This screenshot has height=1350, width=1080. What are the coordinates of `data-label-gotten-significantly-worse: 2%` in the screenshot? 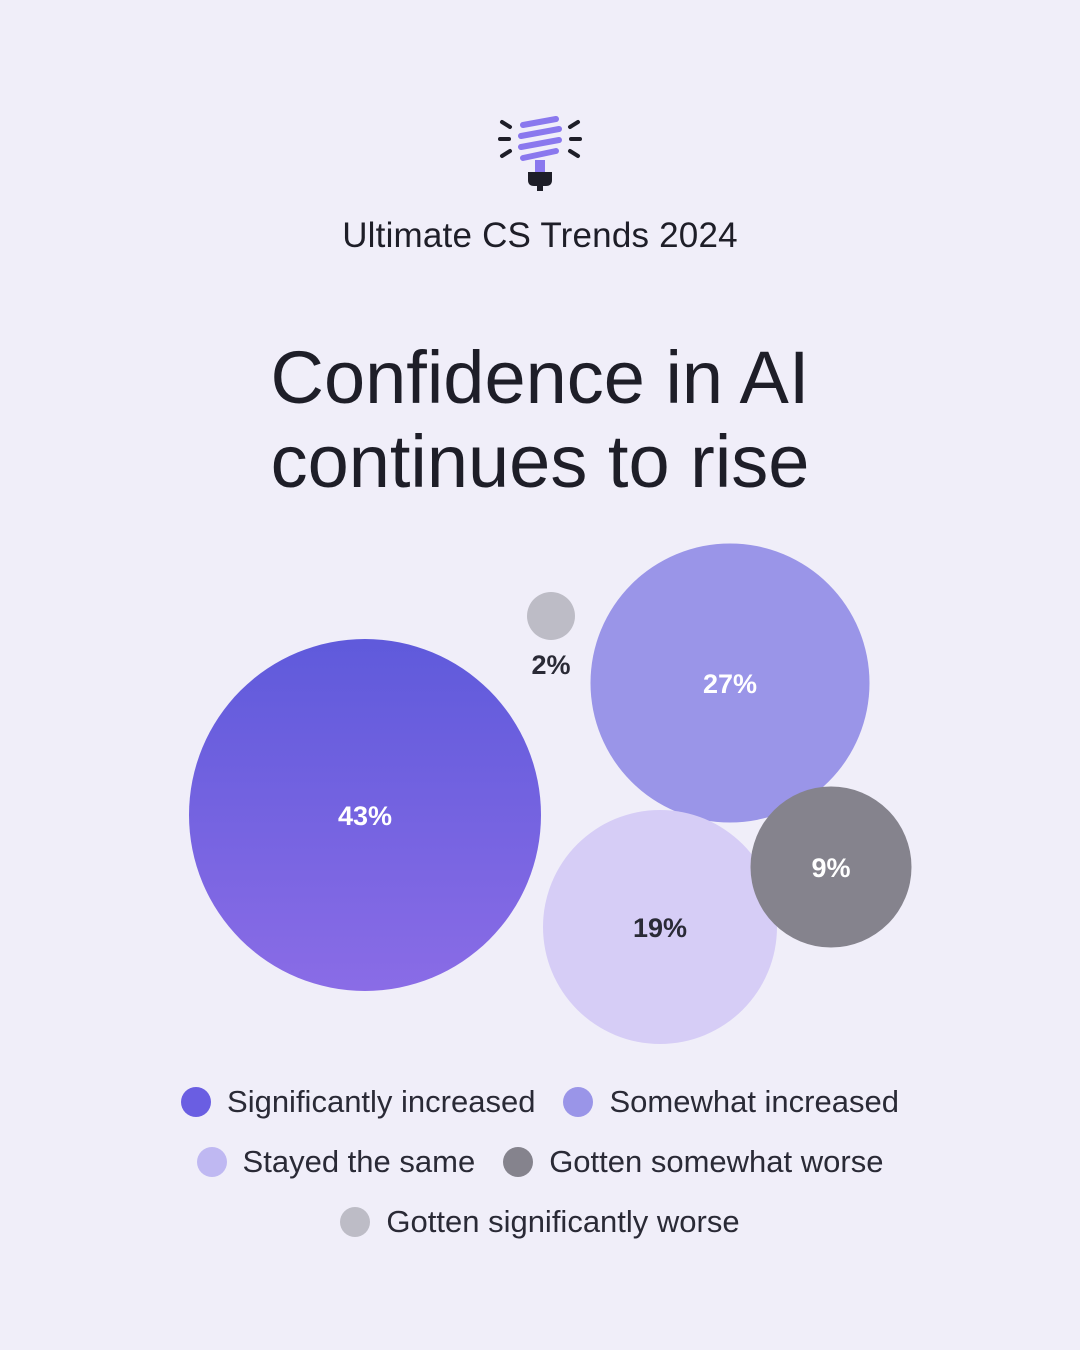 It's located at (550, 665).